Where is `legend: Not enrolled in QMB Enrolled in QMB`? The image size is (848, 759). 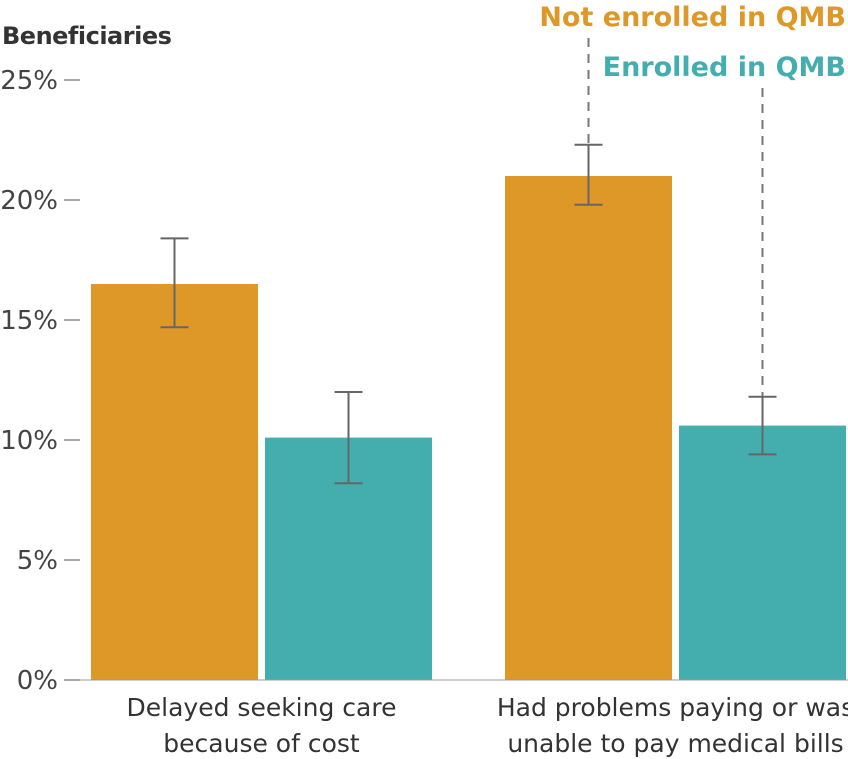 legend: Not enrolled in QMB Enrolled in QMB is located at coordinates (692, 42).